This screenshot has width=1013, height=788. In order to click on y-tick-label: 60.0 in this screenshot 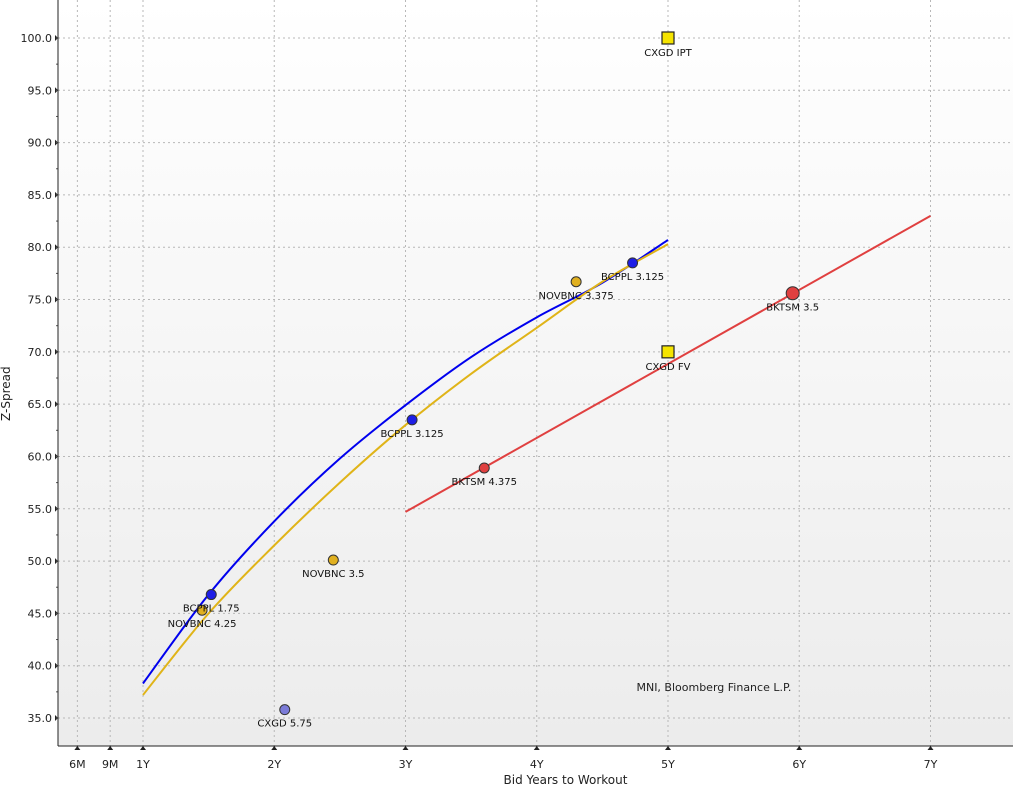, I will do `click(40, 456)`.